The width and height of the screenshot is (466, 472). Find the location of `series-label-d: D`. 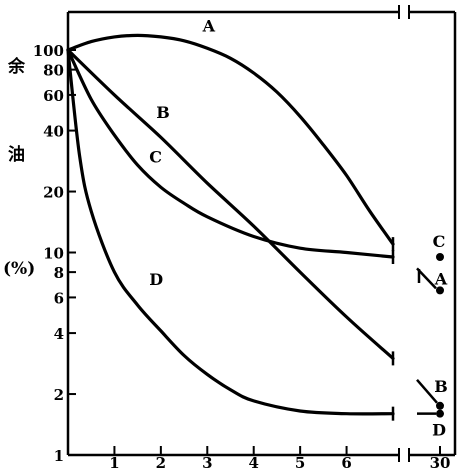

series-label-d: D is located at coordinates (156, 279).